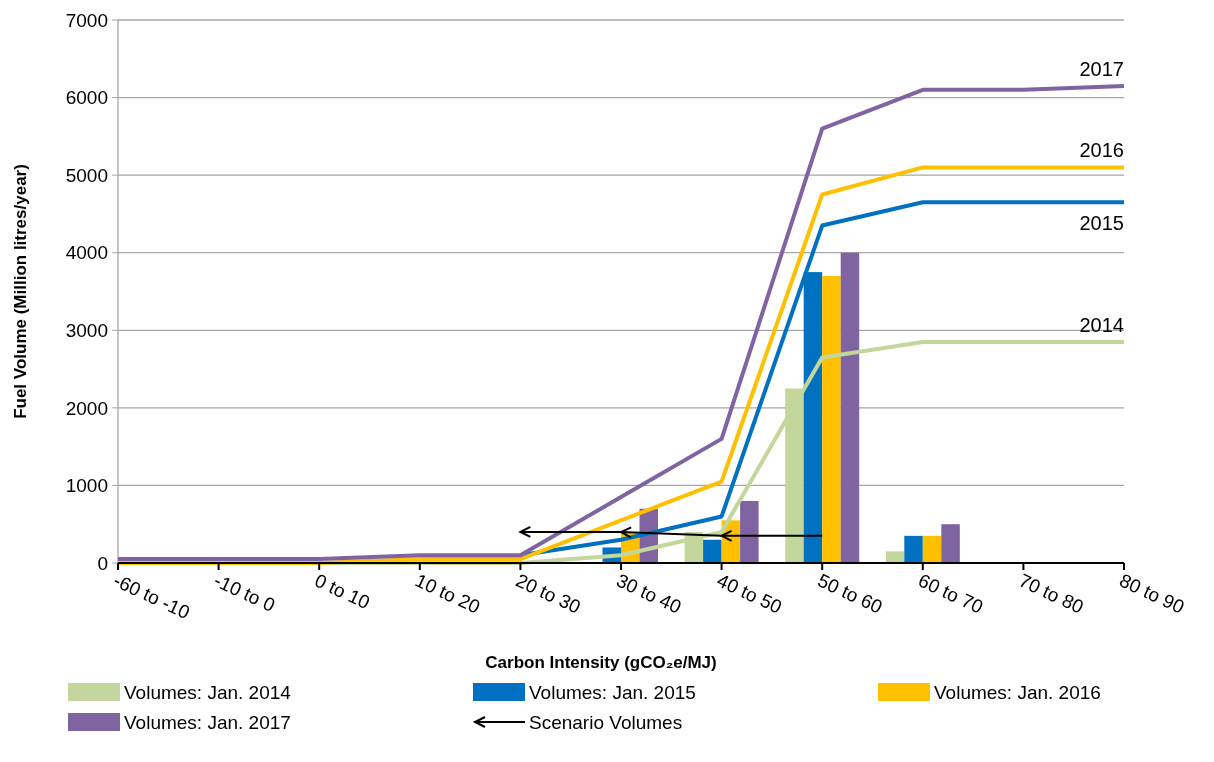 The width and height of the screenshot is (1214, 762). I want to click on series-label: 2015, so click(1101, 223).